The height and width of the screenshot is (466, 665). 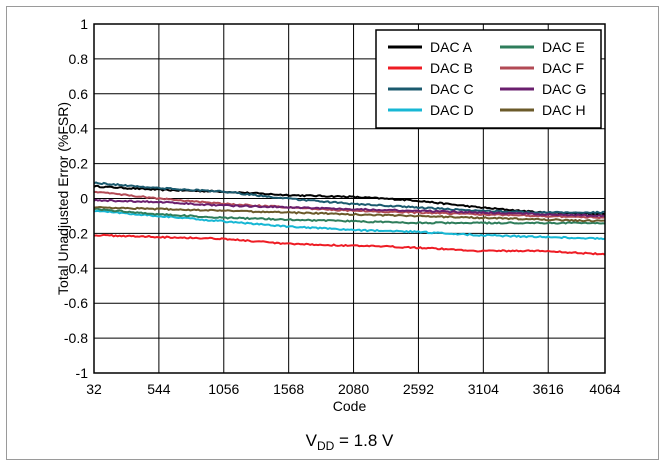 I want to click on y-tick-label: 0.8, so click(x=79, y=59).